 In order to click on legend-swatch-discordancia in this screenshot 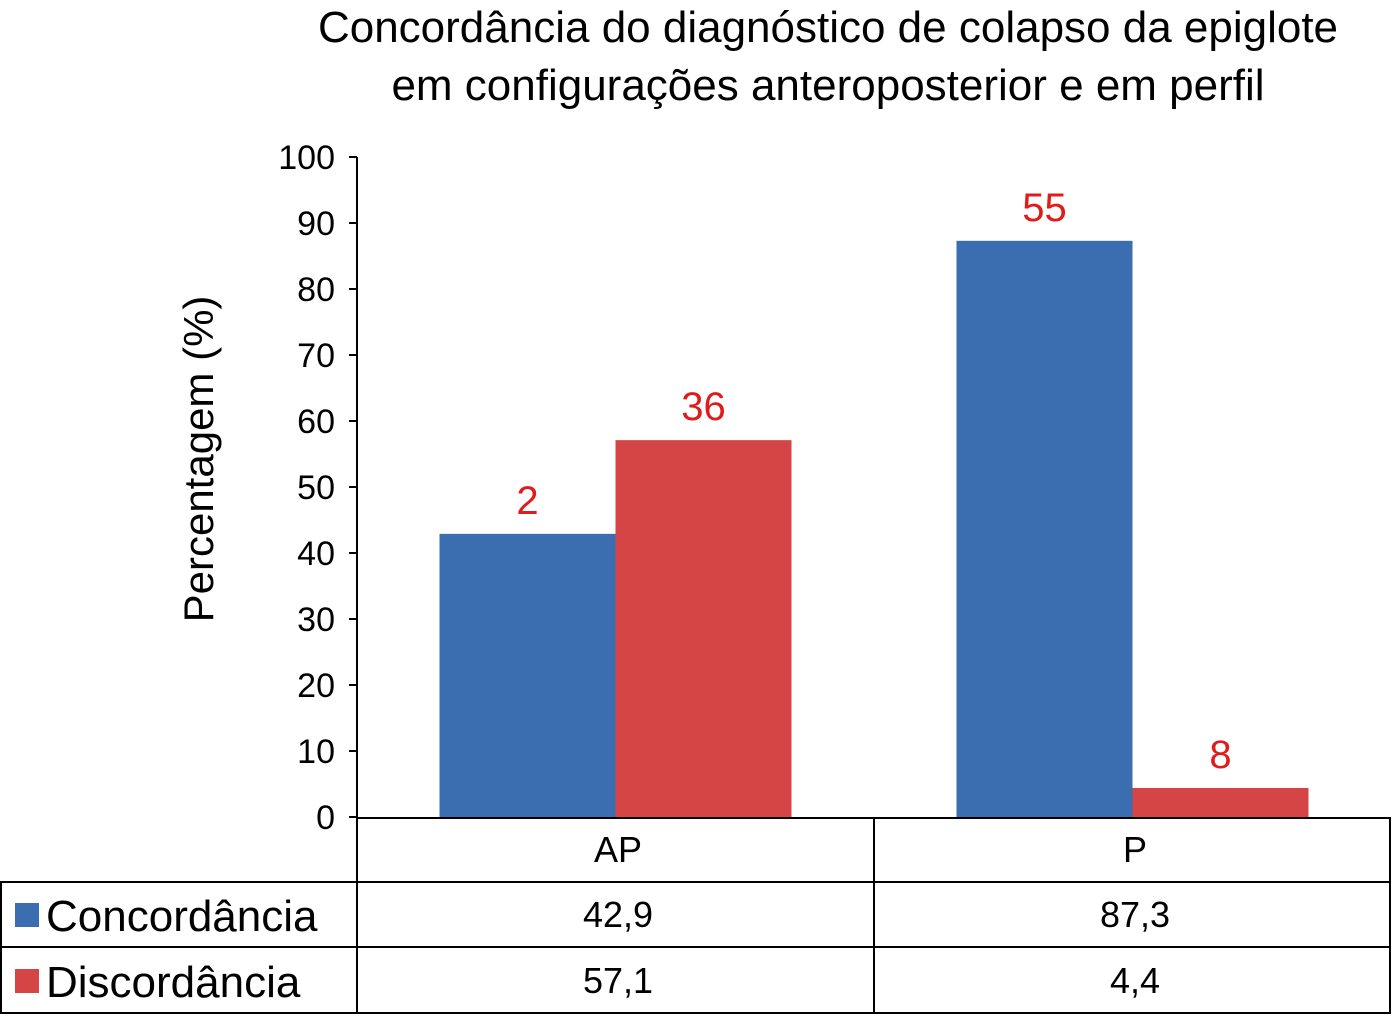, I will do `click(27, 981)`.